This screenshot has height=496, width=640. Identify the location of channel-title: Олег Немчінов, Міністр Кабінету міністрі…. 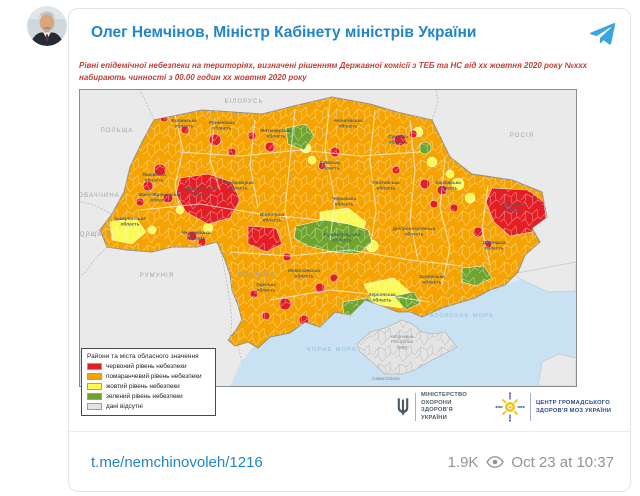
(284, 32).